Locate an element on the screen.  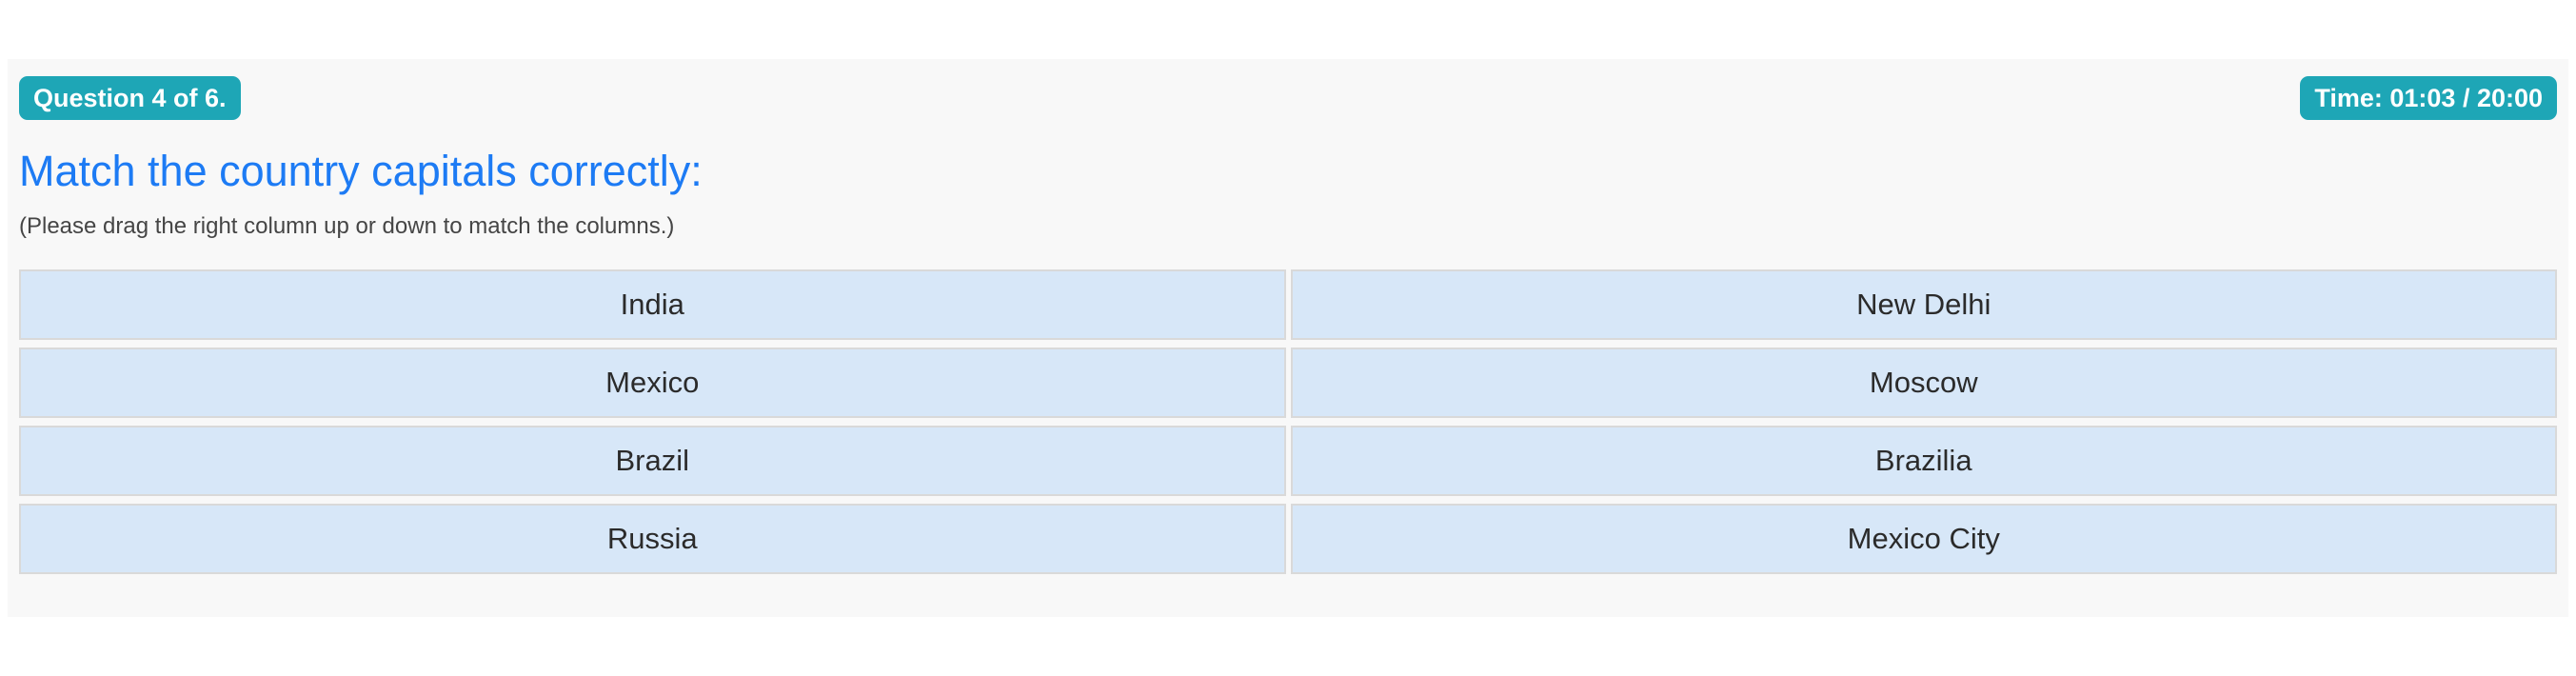
capital-cell: Mexico City is located at coordinates (1923, 538).